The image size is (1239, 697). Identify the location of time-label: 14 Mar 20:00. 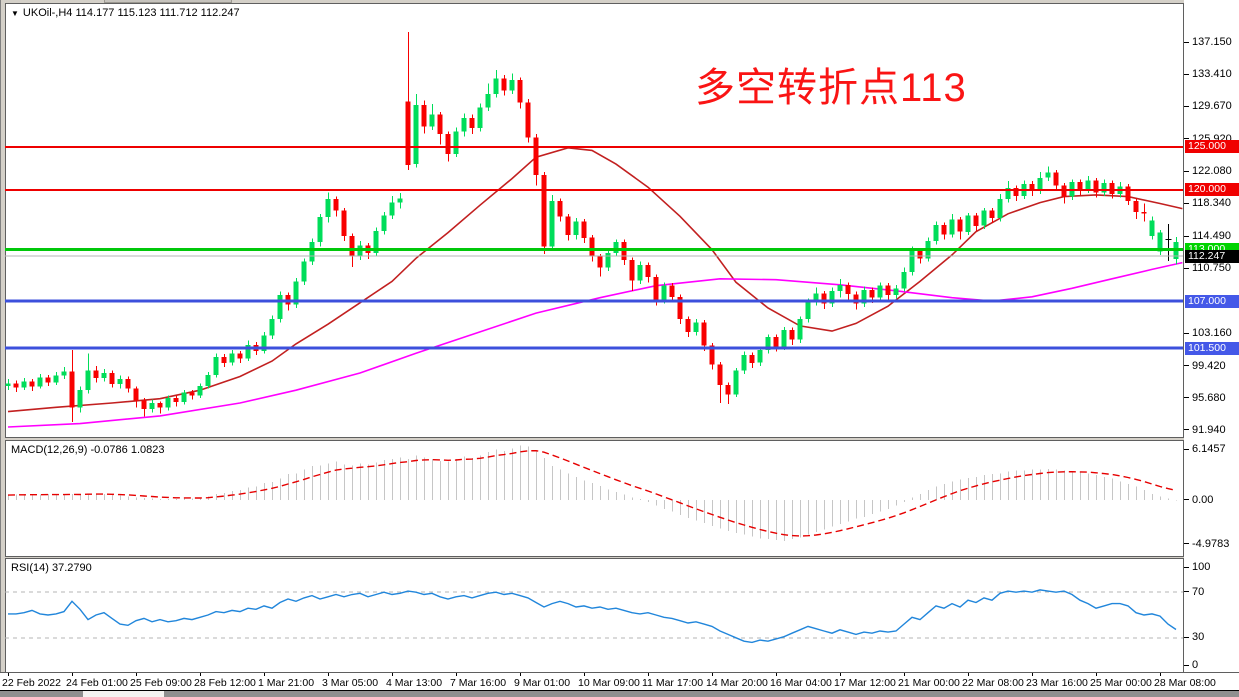
(737, 683).